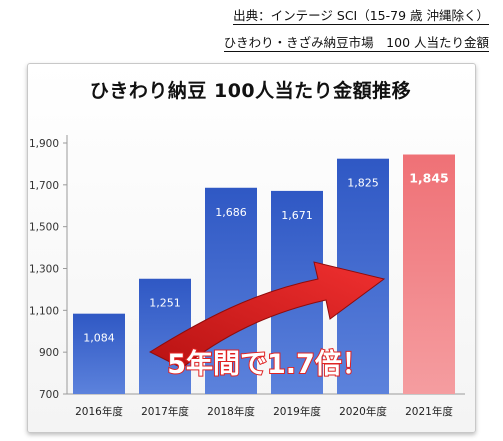 The height and width of the screenshot is (441, 503). Describe the element at coordinates (44, 144) in the screenshot. I see `y-tick-label: 1,900` at that location.